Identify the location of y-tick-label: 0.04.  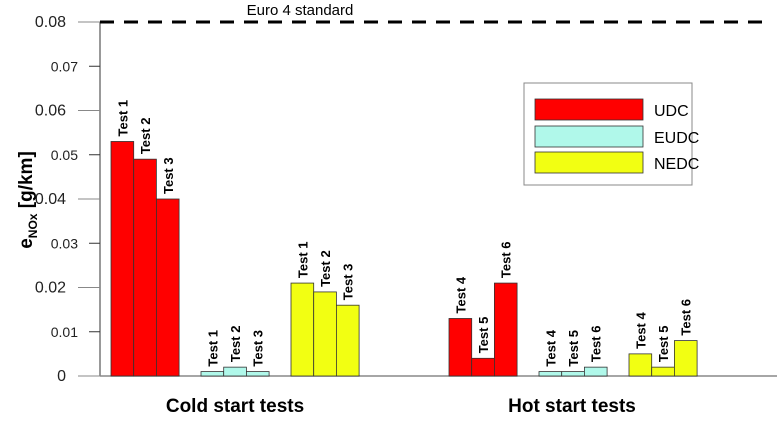
(50, 199).